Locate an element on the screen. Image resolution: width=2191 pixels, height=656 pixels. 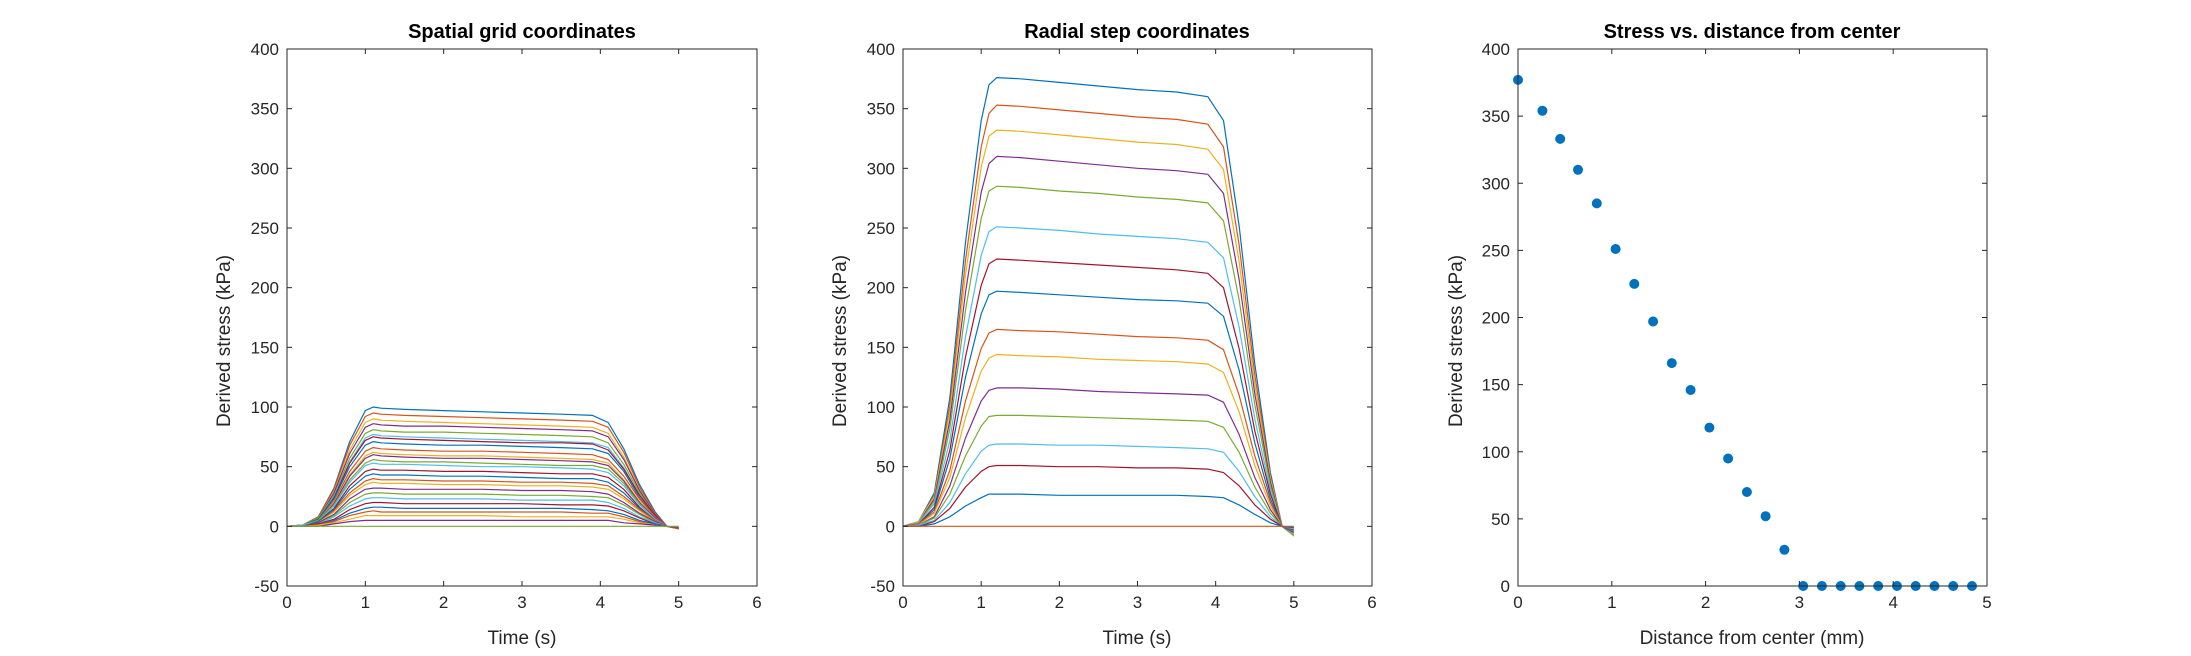
chart-title: Spatial grid coordinates is located at coordinates (522, 32).